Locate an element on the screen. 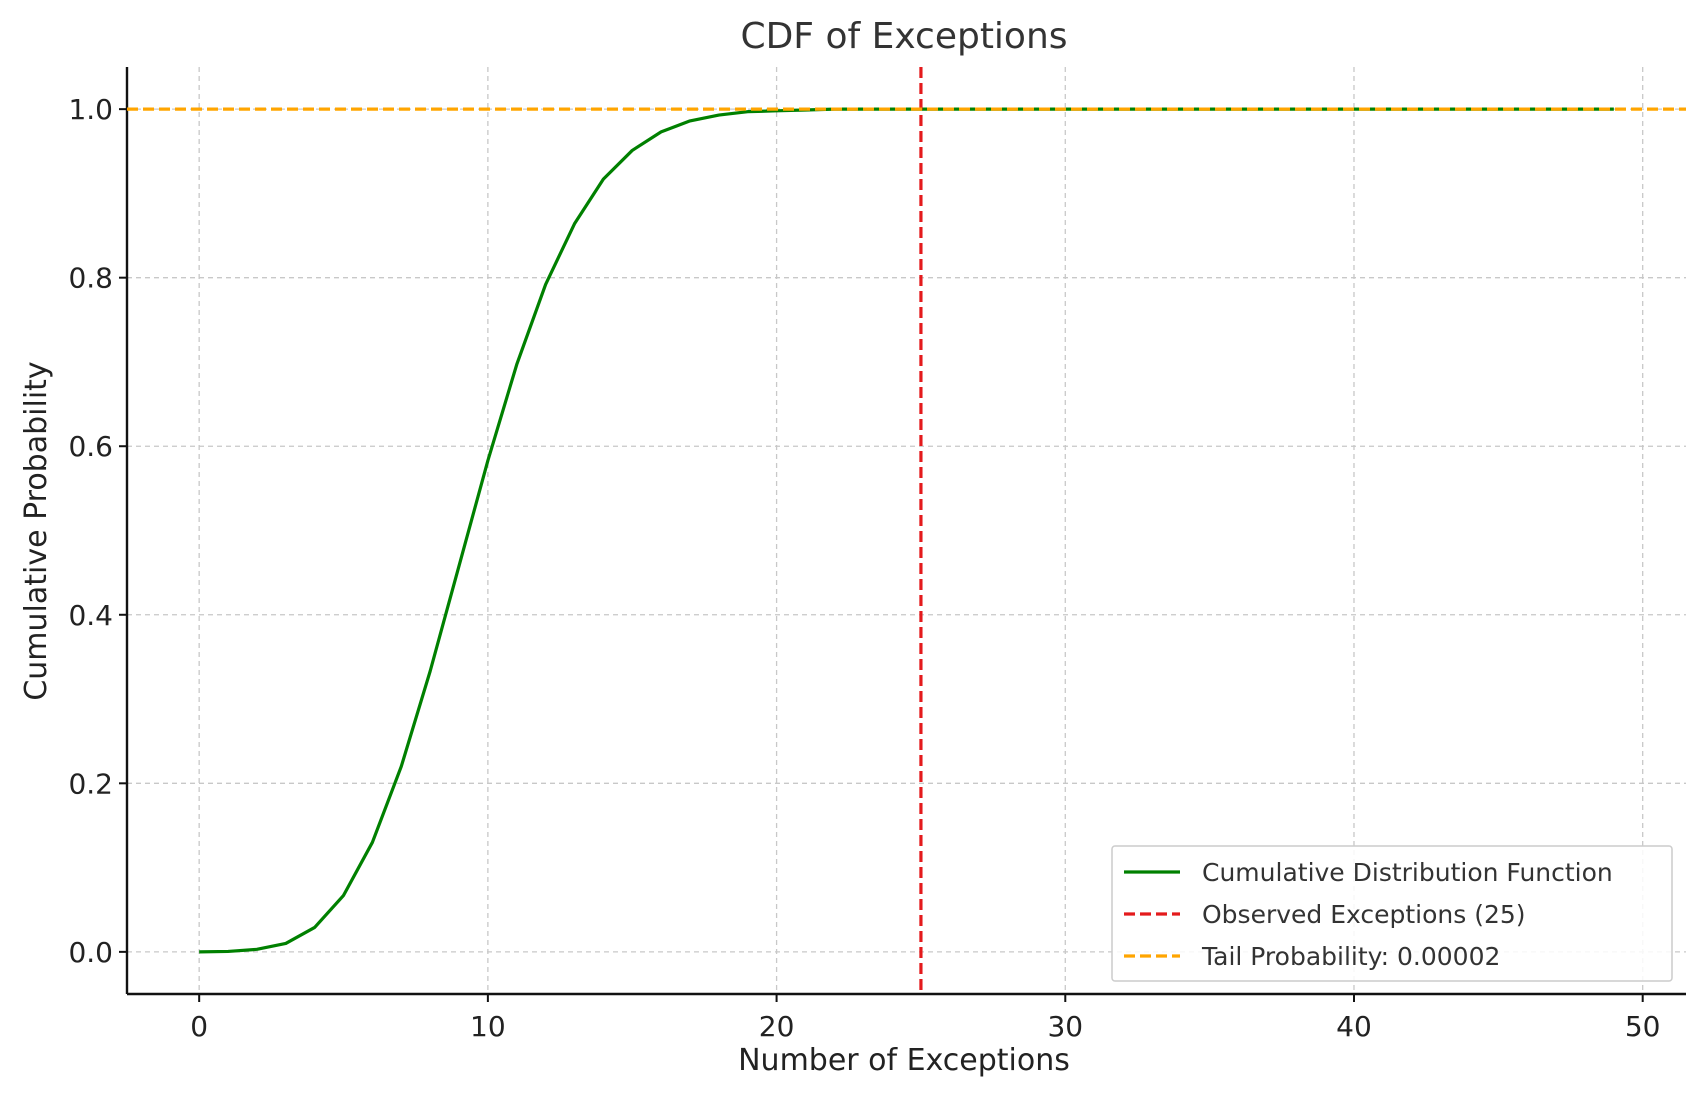 The image size is (1697, 1097). x-tick-label: 10 is located at coordinates (488, 1026).